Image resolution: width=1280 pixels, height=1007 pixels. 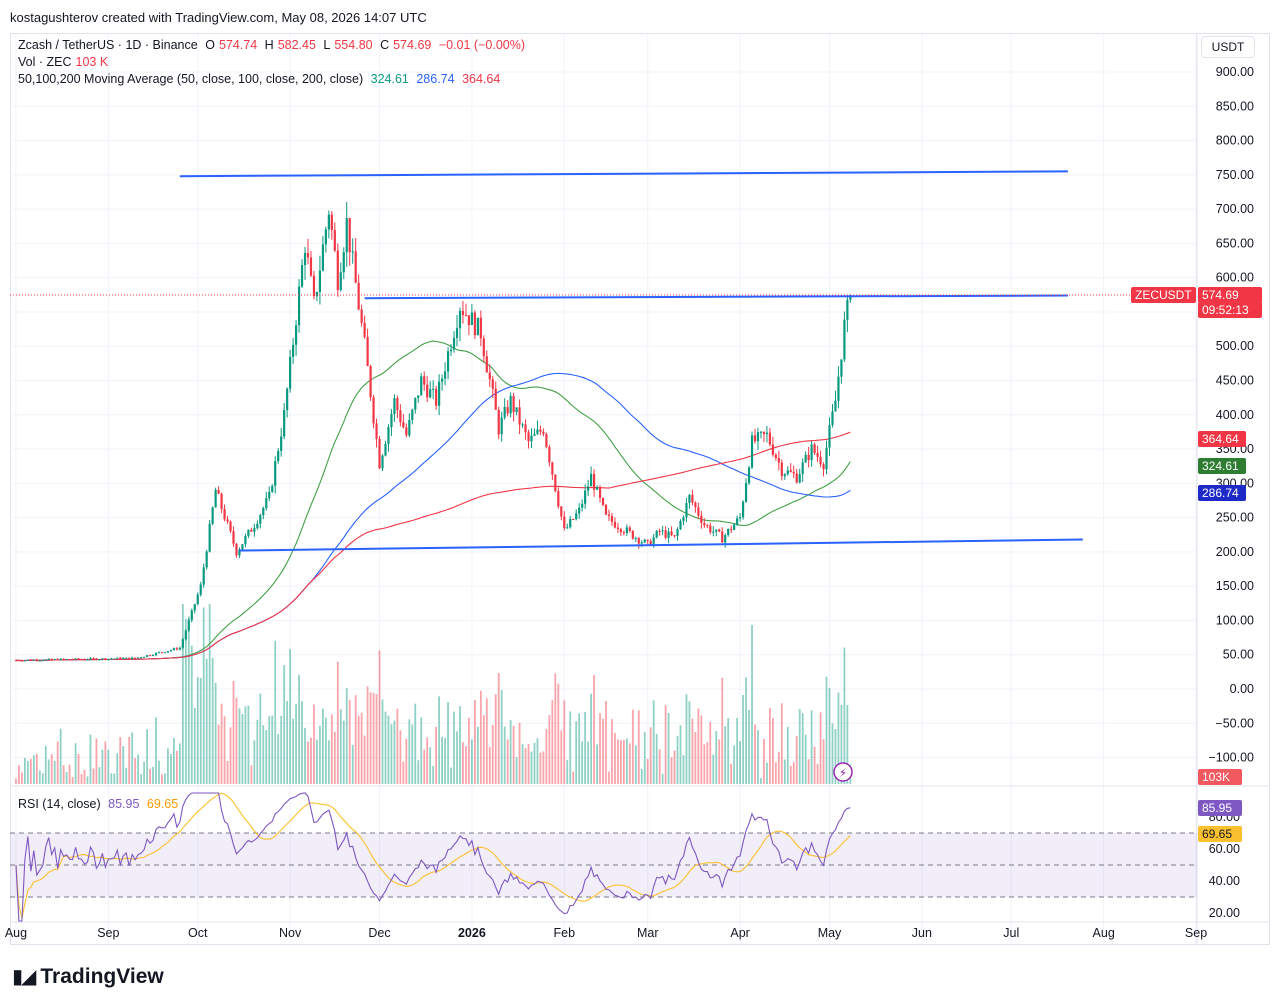 I want to click on tradingview-logo: ▮◢ TradingView, so click(x=88, y=976).